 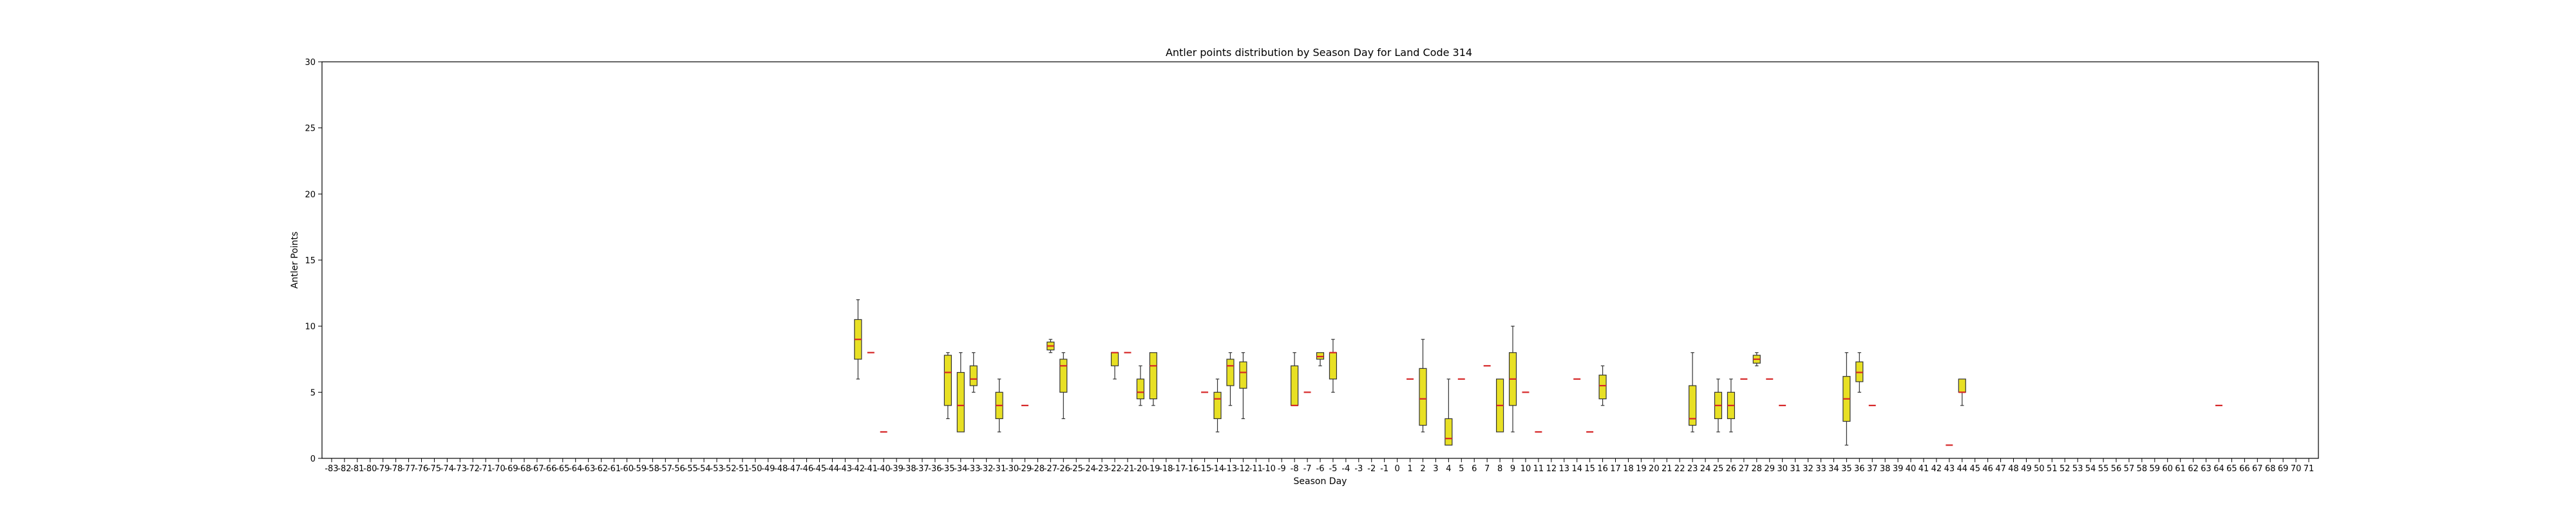 I want to click on x-tick-label: -20, so click(x=1140, y=469).